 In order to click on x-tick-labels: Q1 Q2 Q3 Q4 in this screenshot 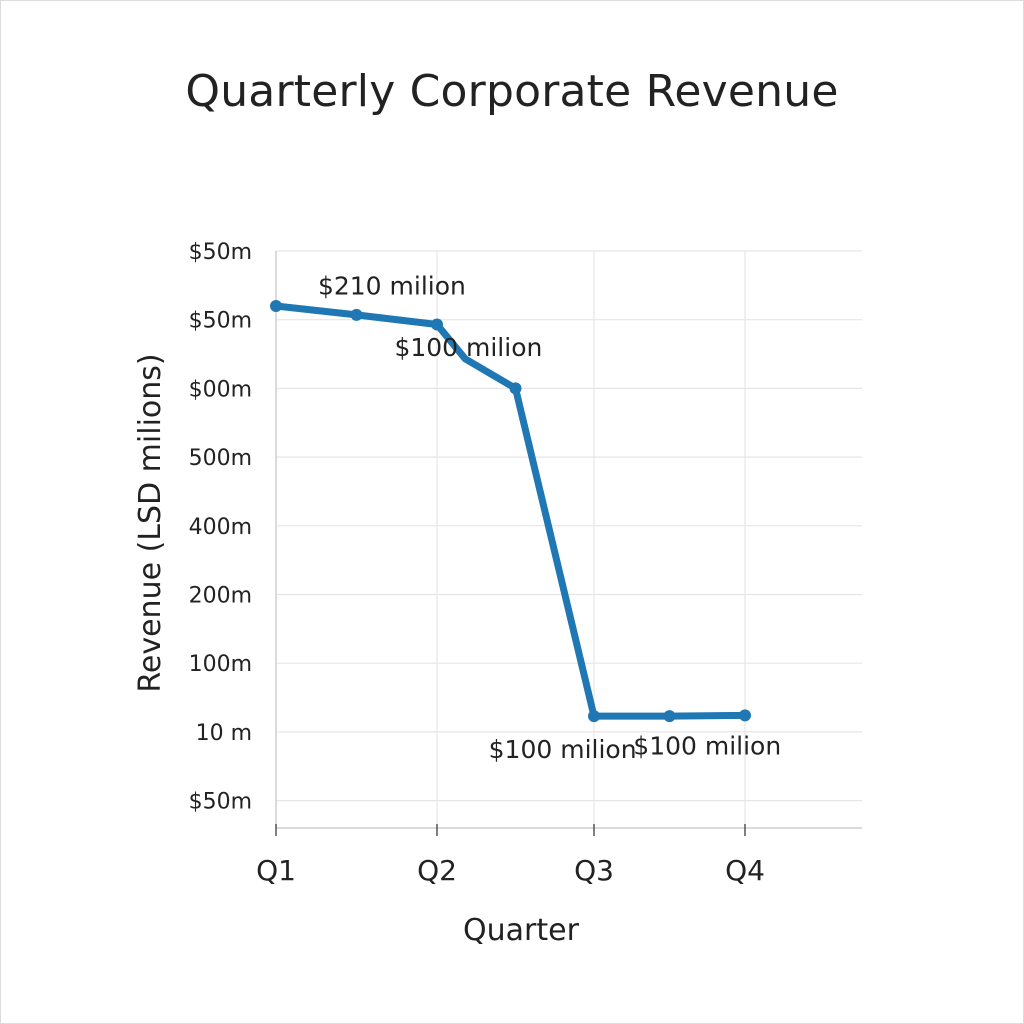, I will do `click(510, 870)`.